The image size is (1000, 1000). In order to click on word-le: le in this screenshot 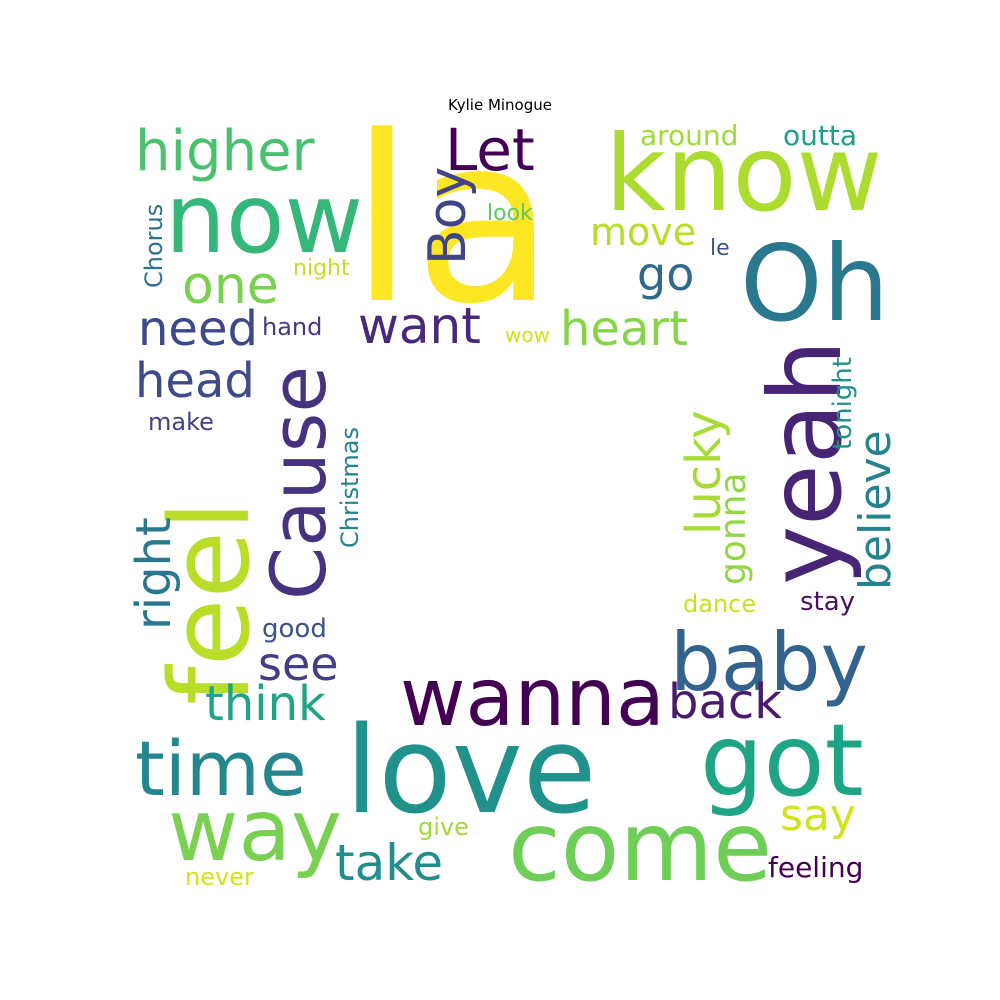, I will do `click(720, 248)`.